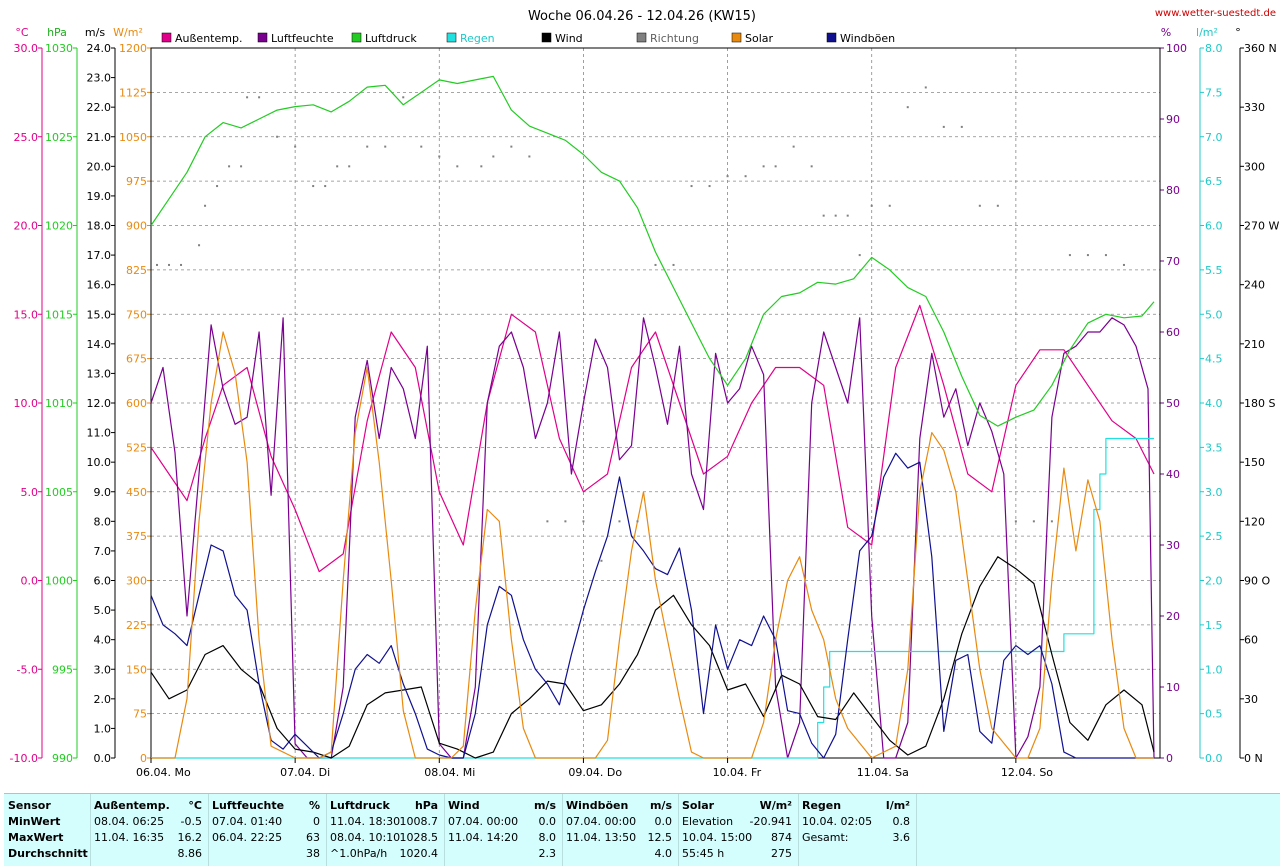 This screenshot has width=1280, height=866. What do you see at coordinates (897, 805) in the screenshot?
I see `stats-unit: l/m²` at bounding box center [897, 805].